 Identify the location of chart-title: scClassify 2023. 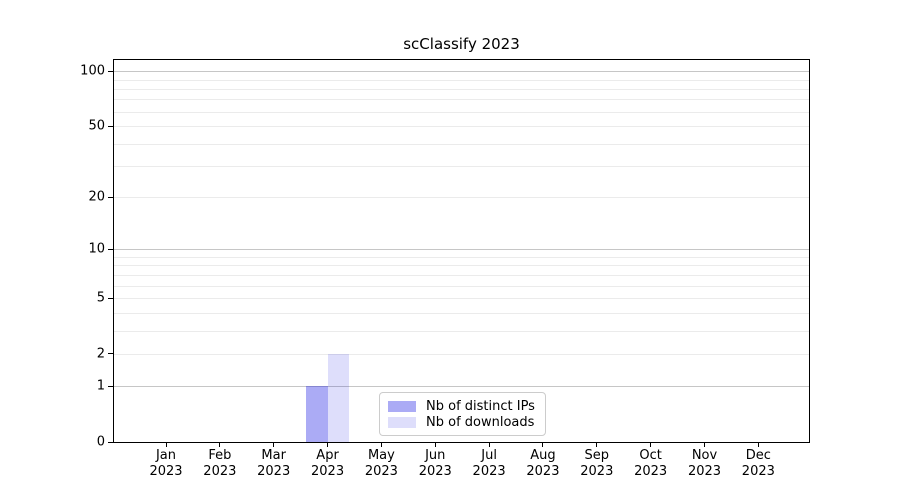
(461, 44).